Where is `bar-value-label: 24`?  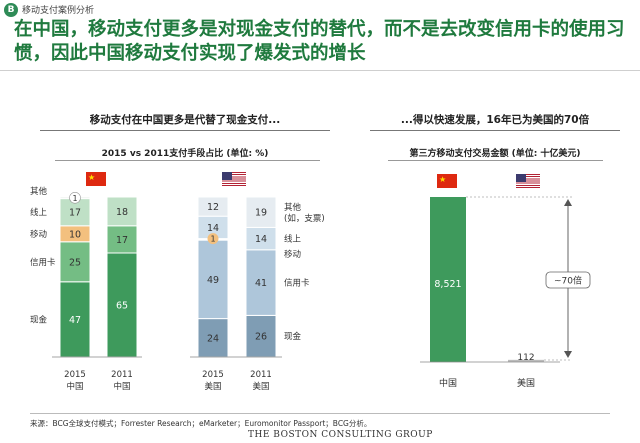 bar-value-label: 24 is located at coordinates (213, 338).